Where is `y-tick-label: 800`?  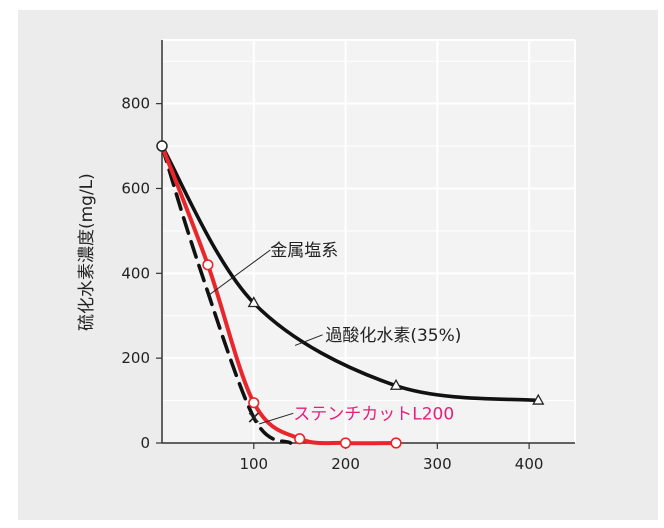
y-tick-label: 800 is located at coordinates (135, 104).